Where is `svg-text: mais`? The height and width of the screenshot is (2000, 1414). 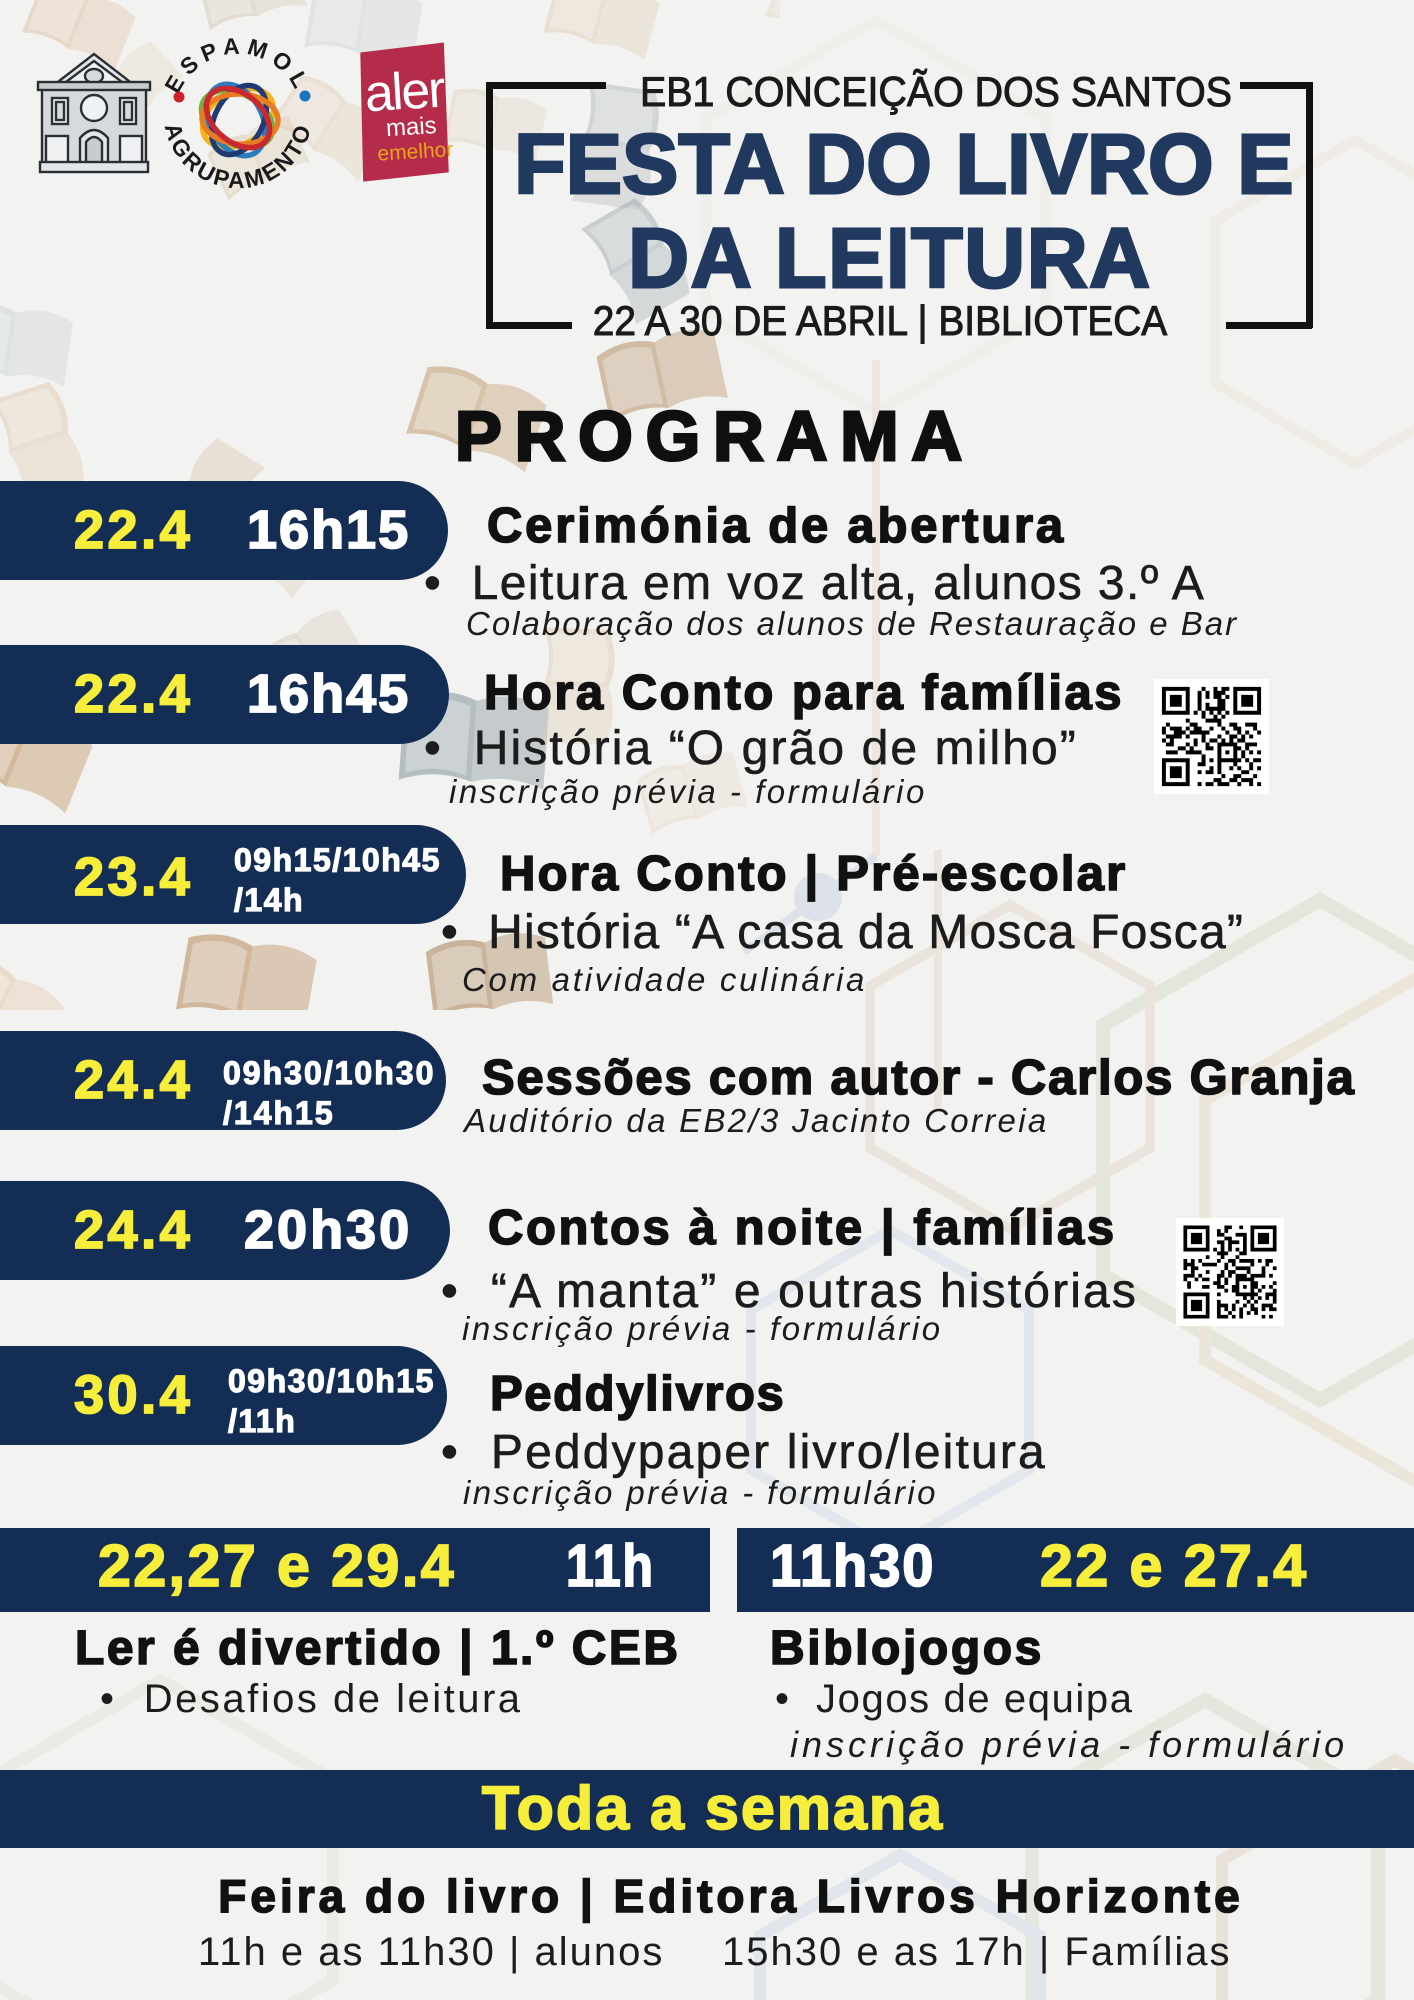
svg-text: mais is located at coordinates (411, 127).